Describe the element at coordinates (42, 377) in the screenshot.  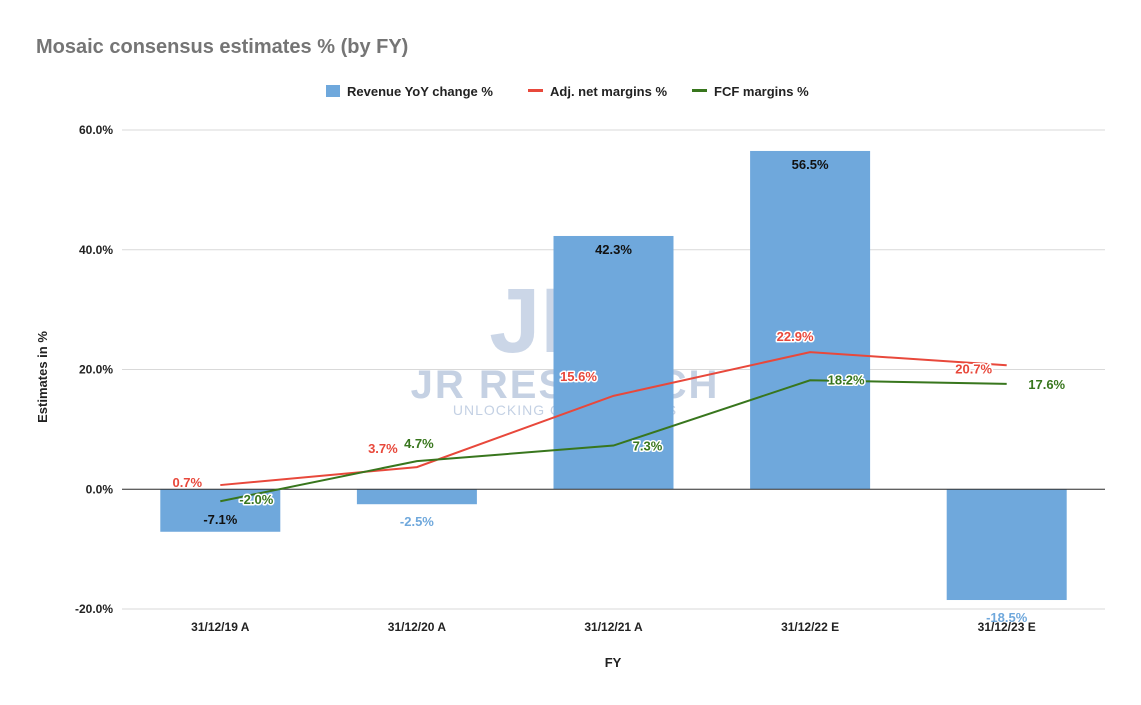
I see `y-axis-label: Estimates in %` at that location.